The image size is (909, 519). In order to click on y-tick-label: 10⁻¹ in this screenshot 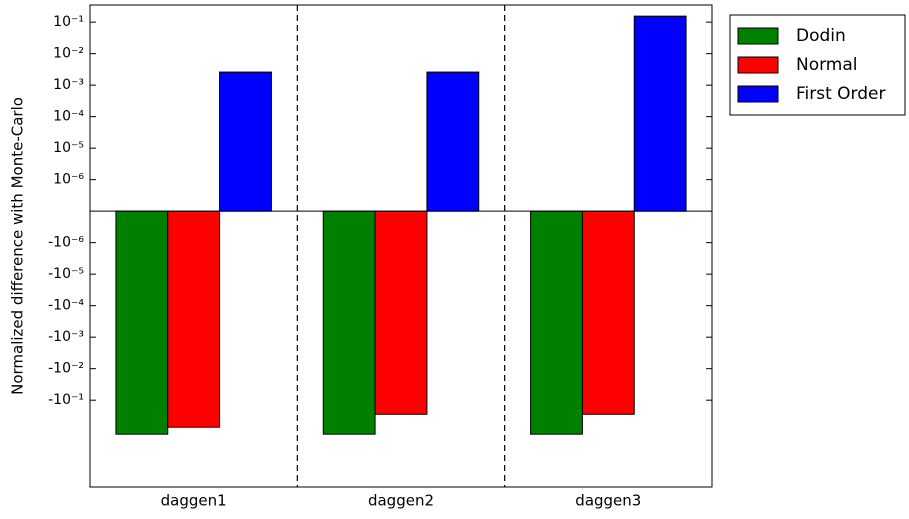, I will do `click(68, 22)`.